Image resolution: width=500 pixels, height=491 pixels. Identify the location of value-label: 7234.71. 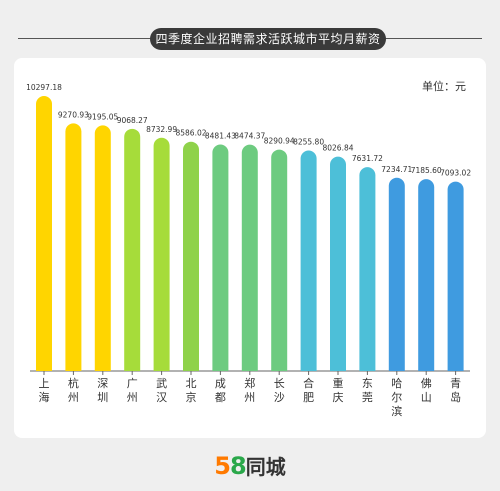
(396, 169).